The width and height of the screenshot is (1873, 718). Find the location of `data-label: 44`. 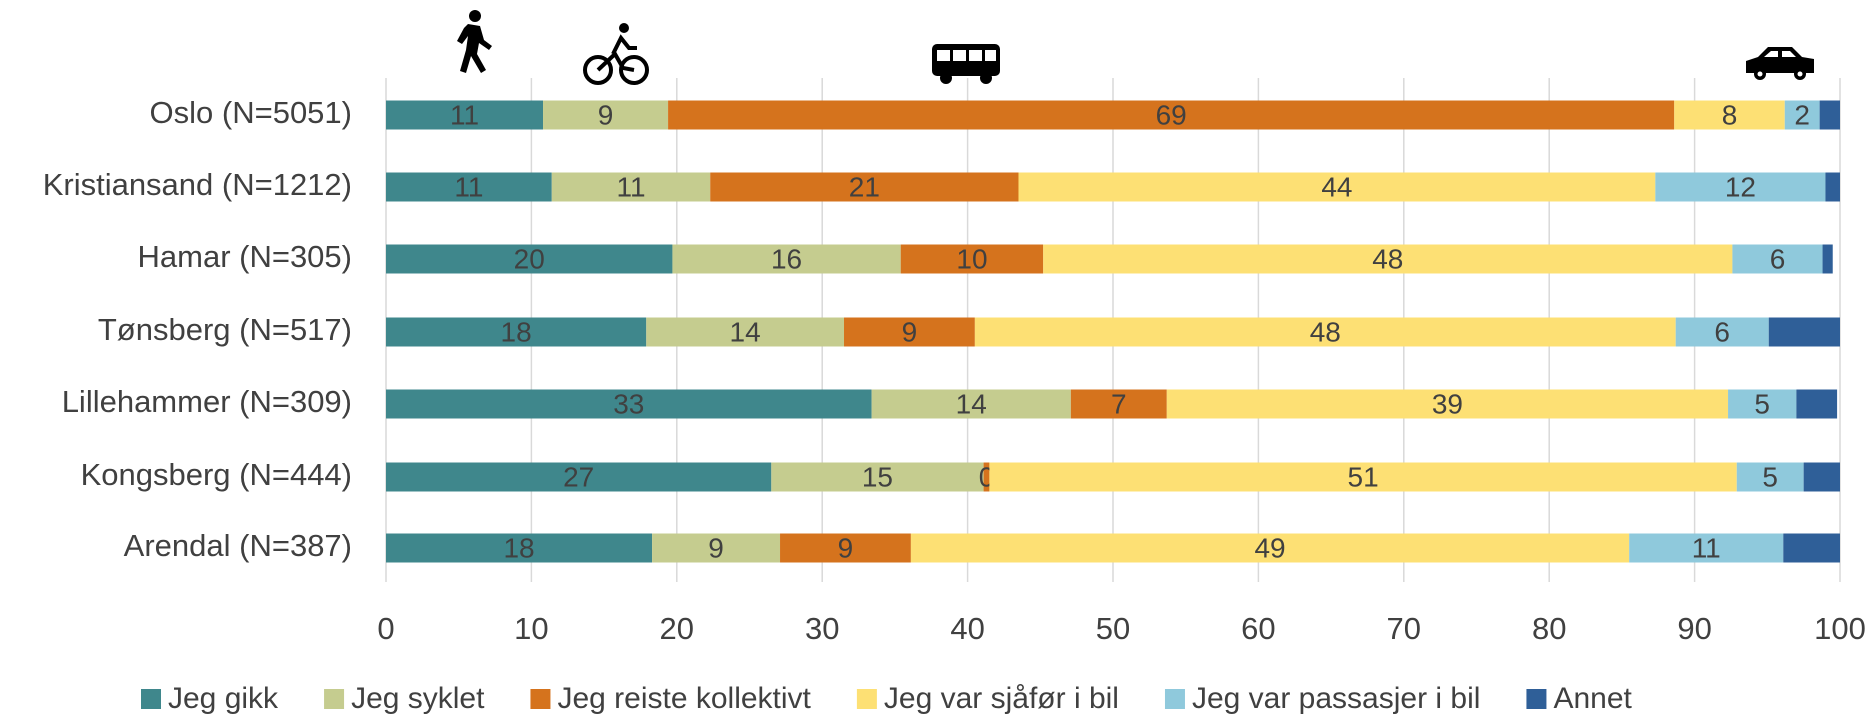

data-label: 44 is located at coordinates (1336, 186).